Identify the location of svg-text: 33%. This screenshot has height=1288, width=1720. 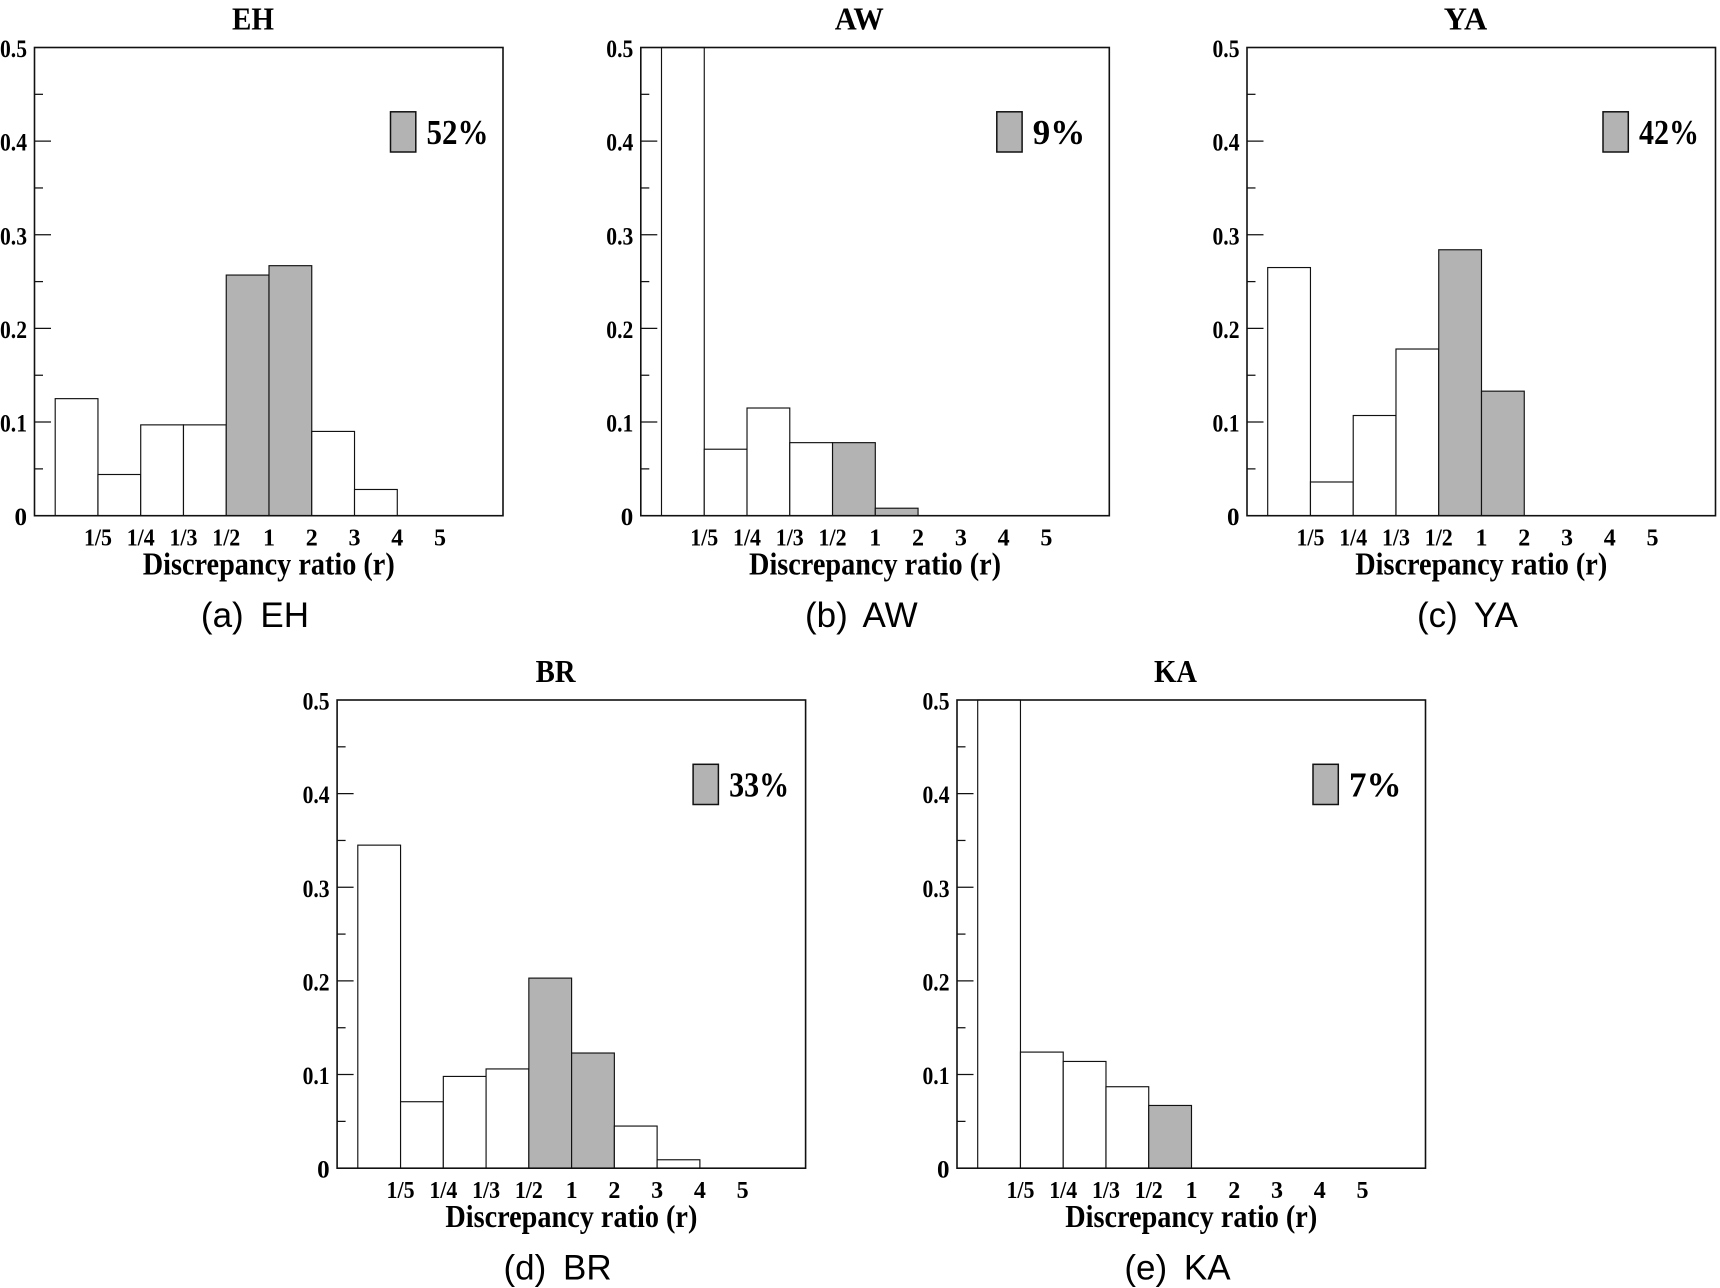
(759, 785).